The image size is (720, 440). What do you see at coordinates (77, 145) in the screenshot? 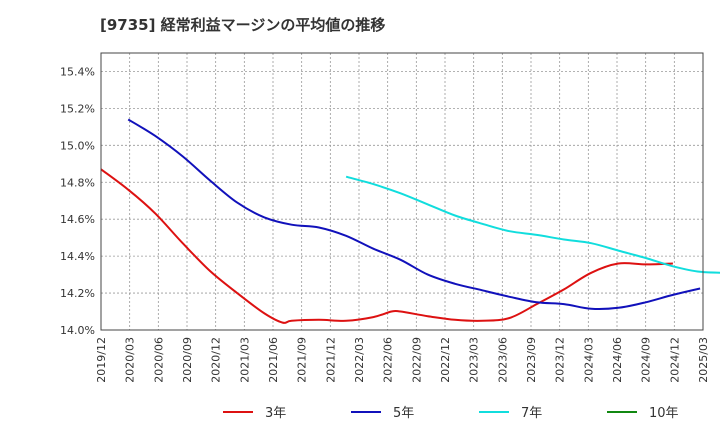
I see `y-tick-label: 15.0%` at bounding box center [77, 145].